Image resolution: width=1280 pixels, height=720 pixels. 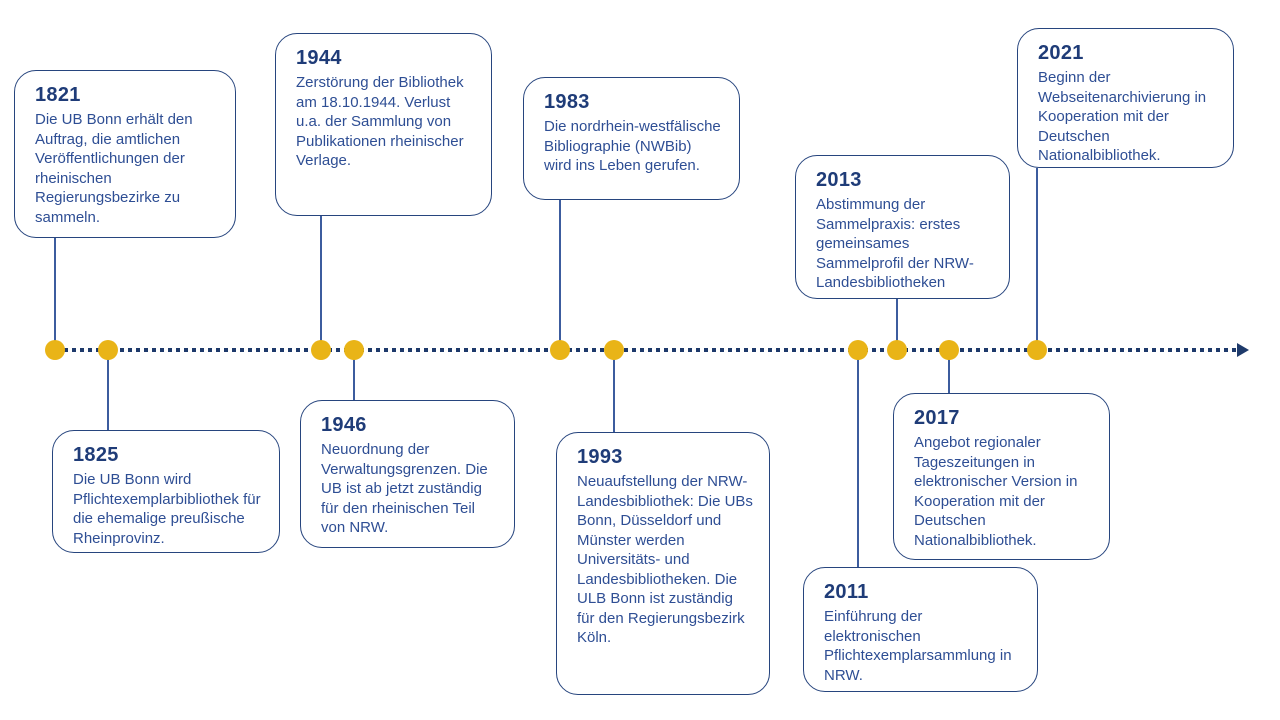 What do you see at coordinates (897, 350) in the screenshot?
I see `timeline-dot-2013` at bounding box center [897, 350].